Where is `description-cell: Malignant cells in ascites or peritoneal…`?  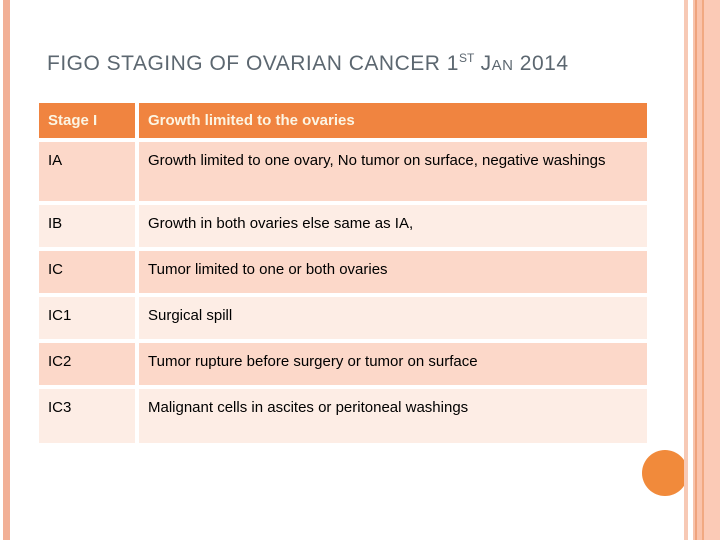
description-cell: Malignant cells in ascites or peritoneal… is located at coordinates (393, 416).